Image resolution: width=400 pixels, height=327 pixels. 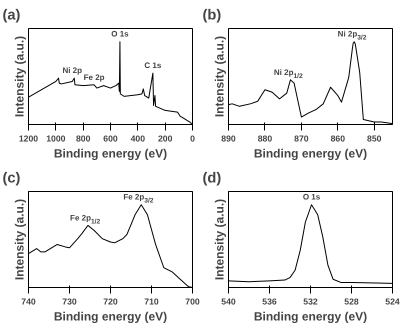 What do you see at coordinates (110, 139) in the screenshot?
I see `x-tick-label: 600` at bounding box center [110, 139].